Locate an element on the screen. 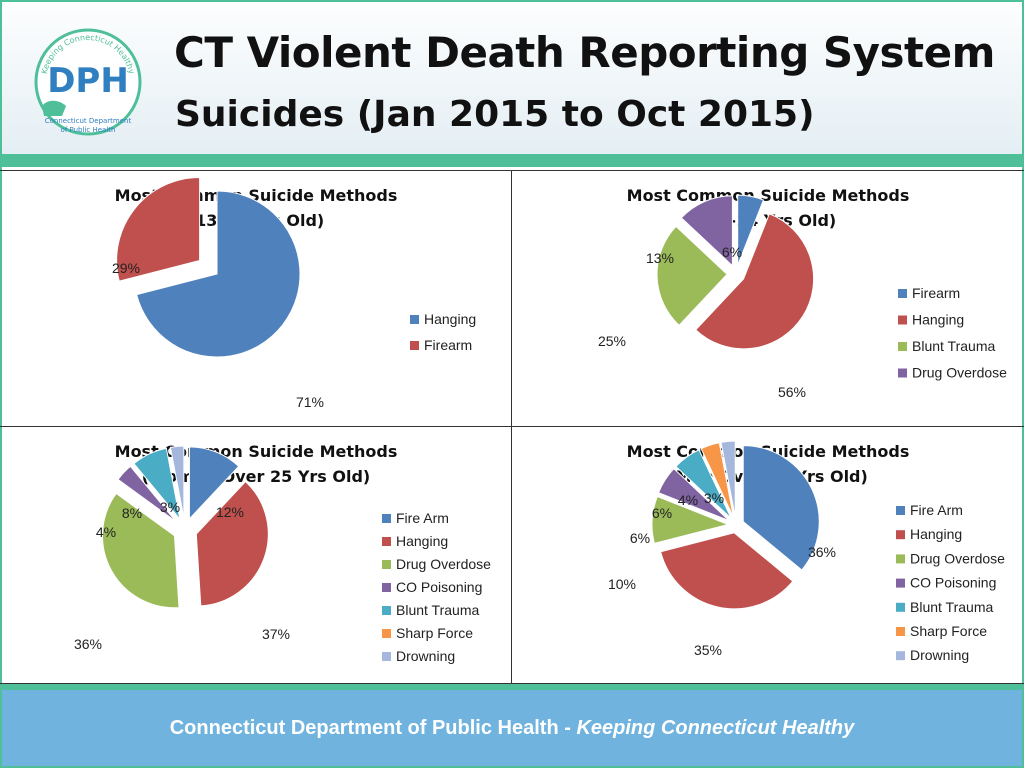 The image size is (1024, 768). slice-label-firearm: 6% is located at coordinates (732, 252).